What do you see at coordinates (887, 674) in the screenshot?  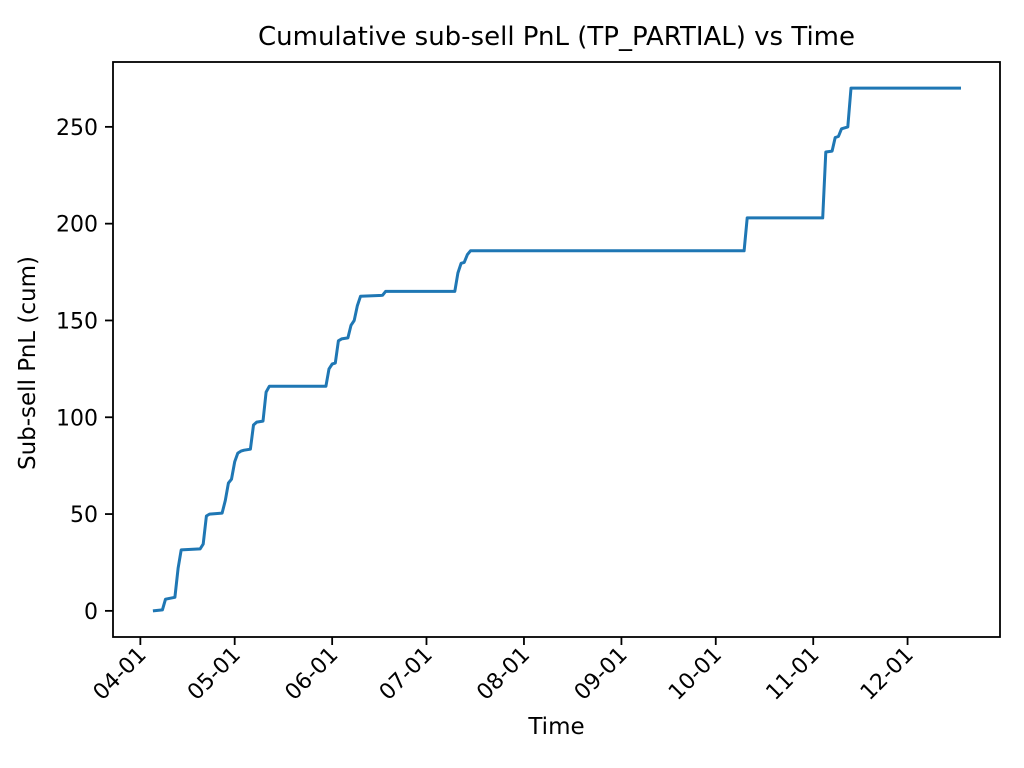 I see `x-tick-label: 12-01` at bounding box center [887, 674].